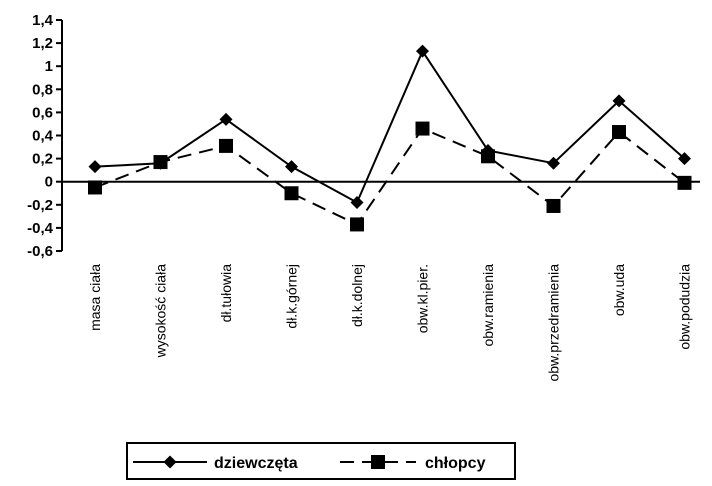 The width and height of the screenshot is (712, 486). I want to click on y-tick-label: 0, so click(49, 182).